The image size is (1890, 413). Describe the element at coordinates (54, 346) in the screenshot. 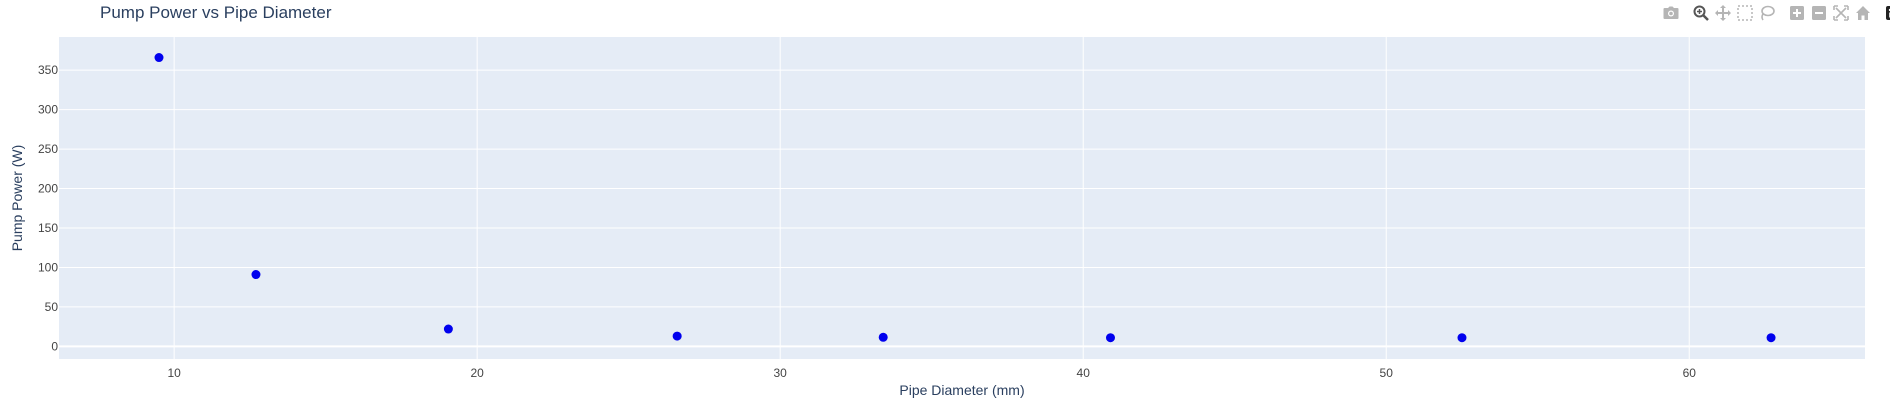

I see `y-tick-label: 0` at that location.